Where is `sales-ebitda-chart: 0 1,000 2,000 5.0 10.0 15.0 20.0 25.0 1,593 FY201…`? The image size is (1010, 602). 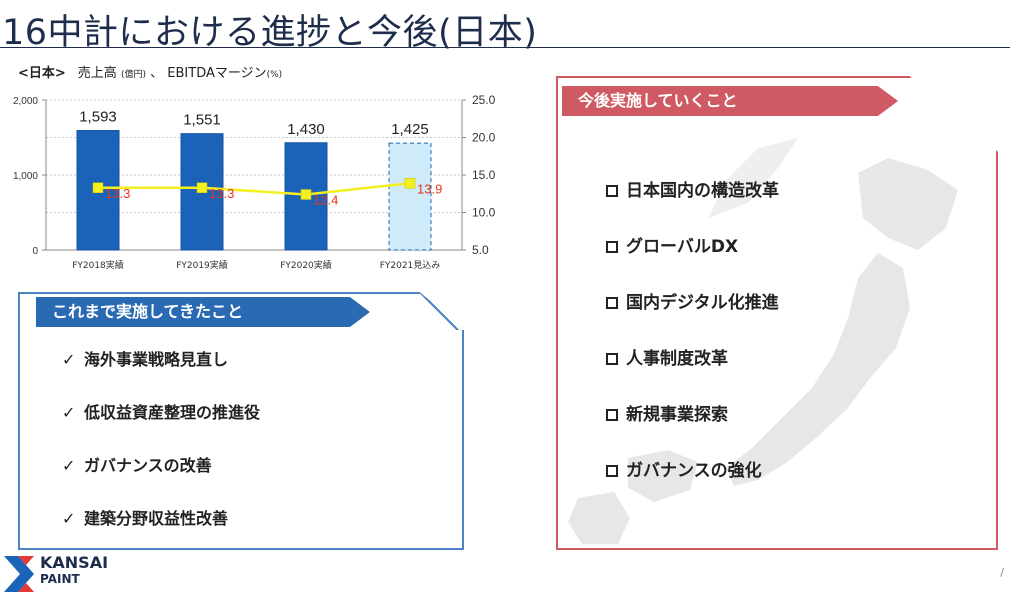 sales-ebitda-chart: 0 1,000 2,000 5.0 10.0 15.0 20.0 25.0 1,593 FY201… is located at coordinates (254, 182).